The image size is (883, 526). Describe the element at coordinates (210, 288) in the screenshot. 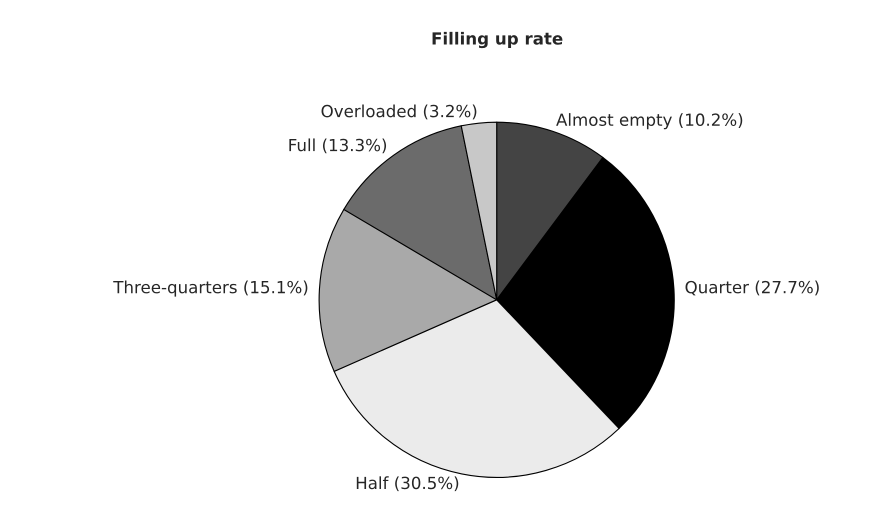

I see `slice-label: Three-quarters (15.1%)` at that location.